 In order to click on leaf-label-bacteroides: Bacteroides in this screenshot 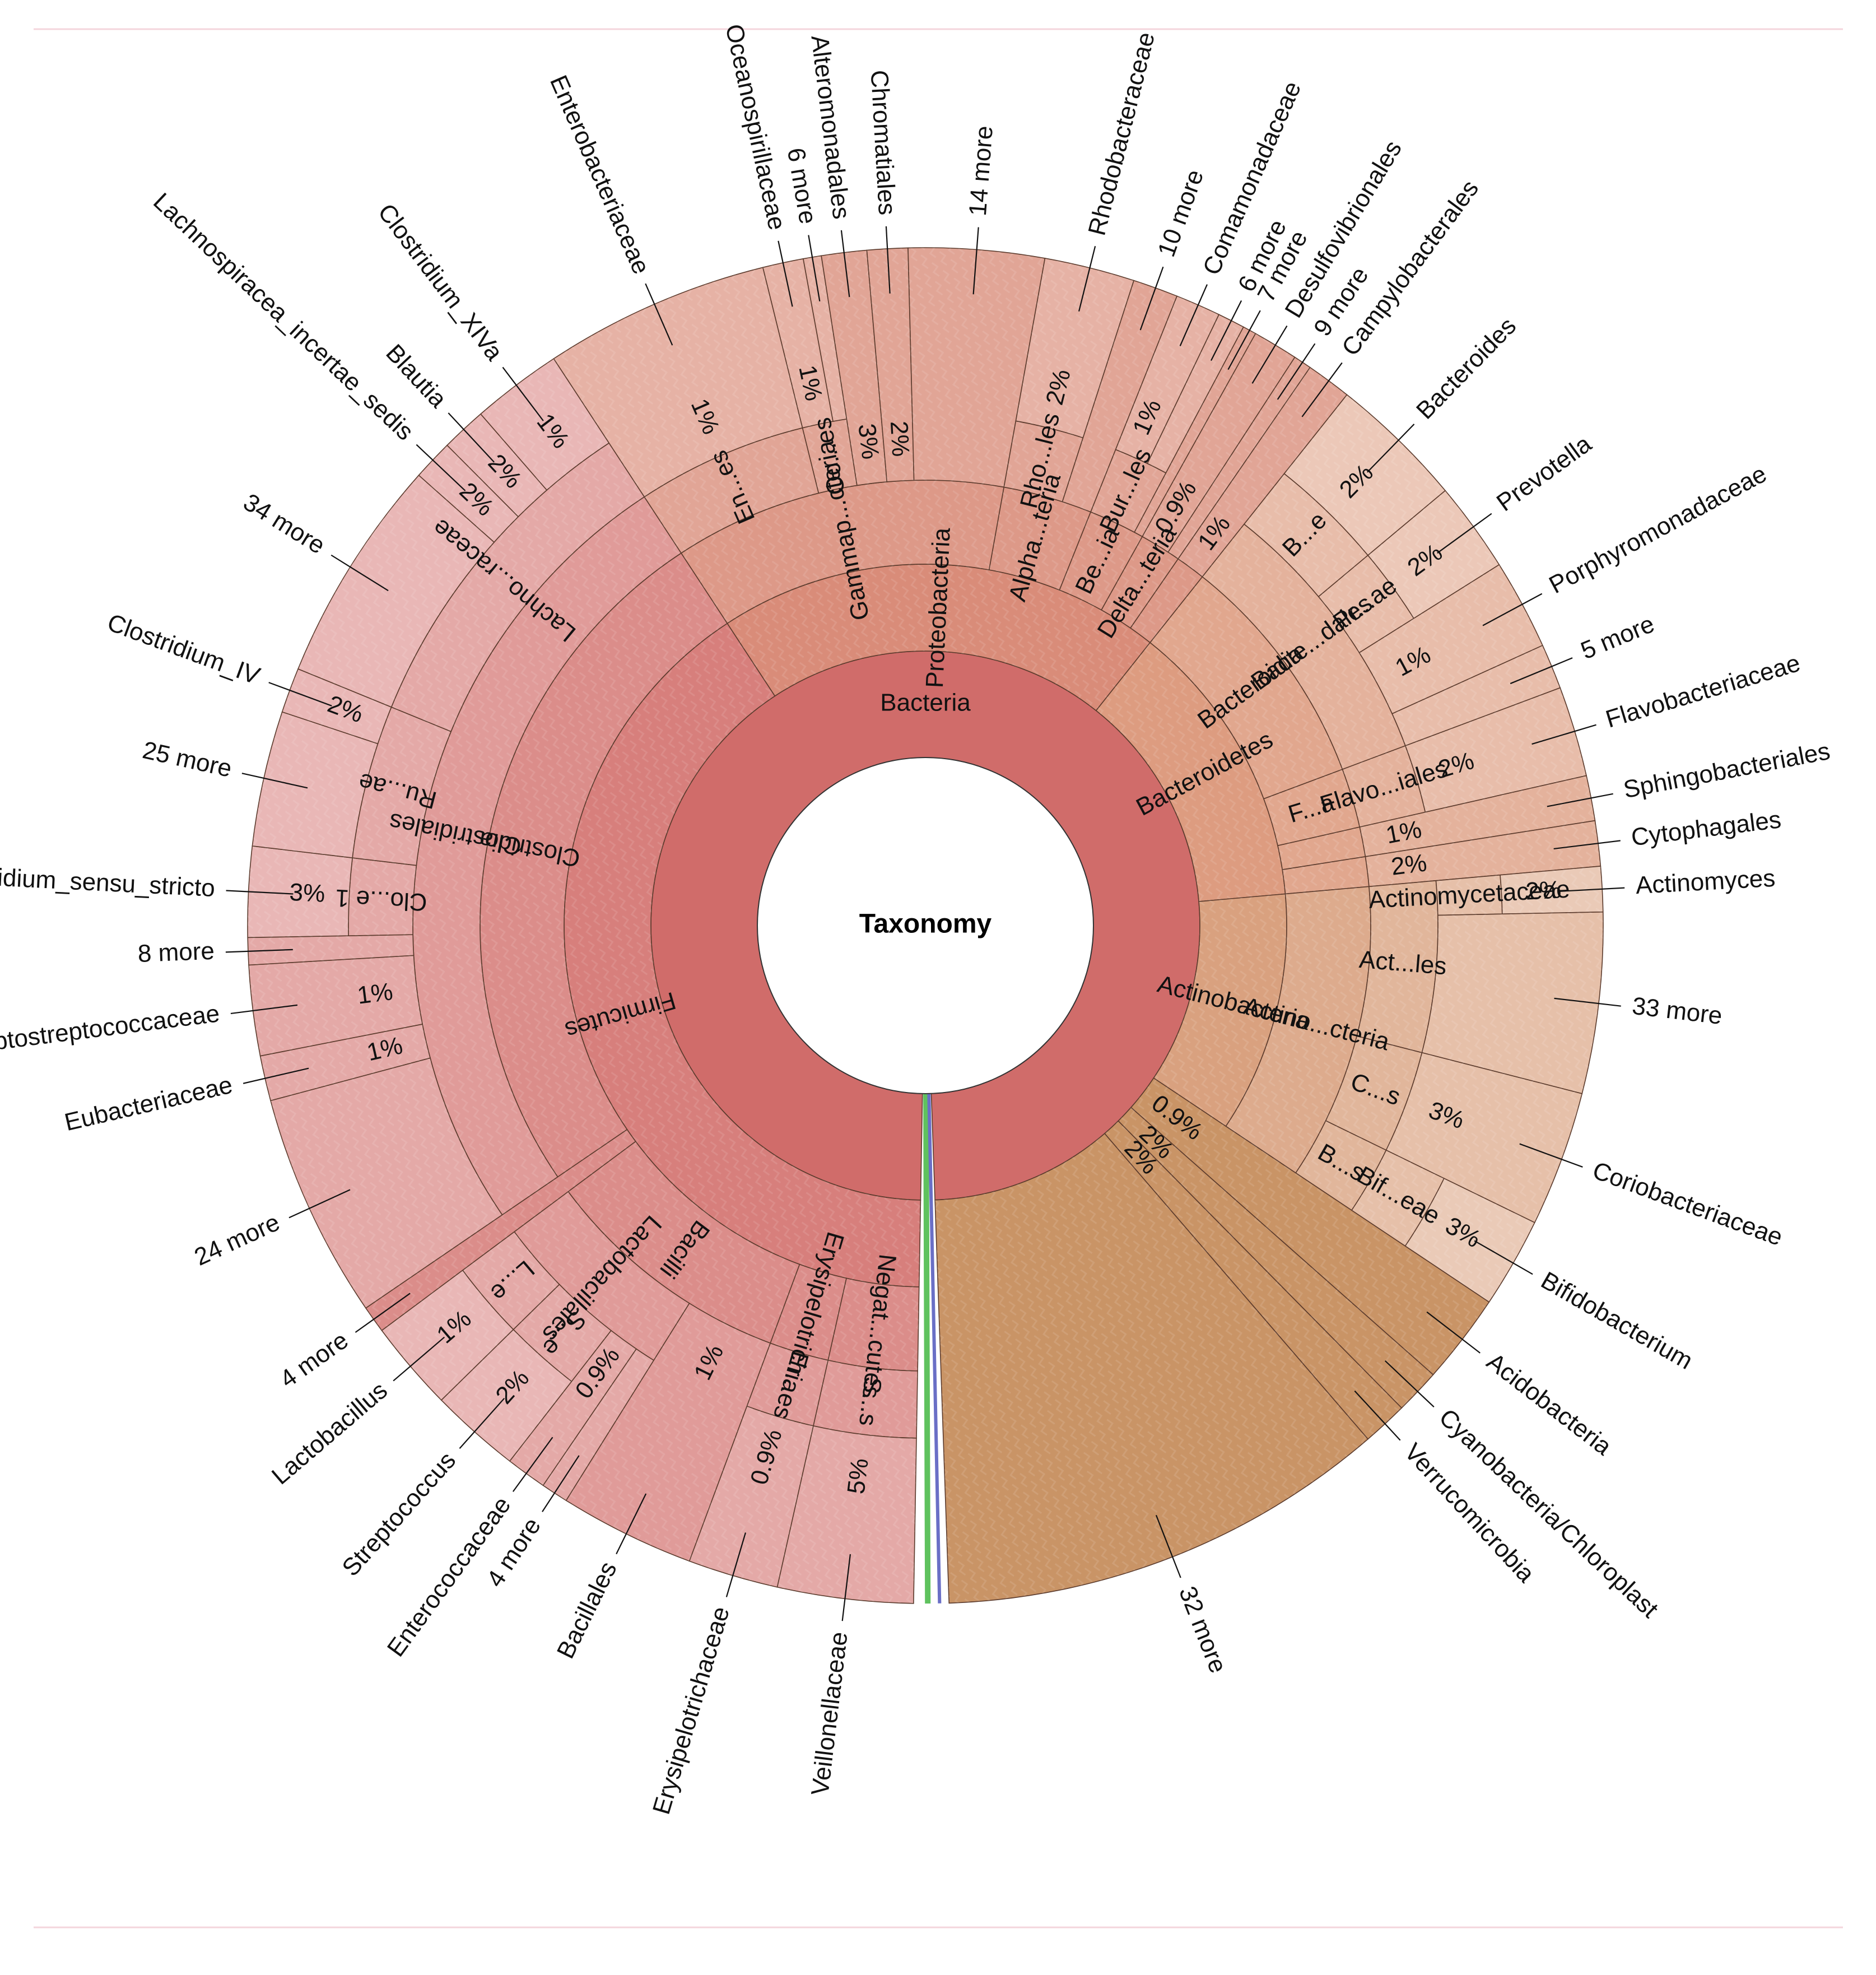, I will do `click(1466, 368)`.